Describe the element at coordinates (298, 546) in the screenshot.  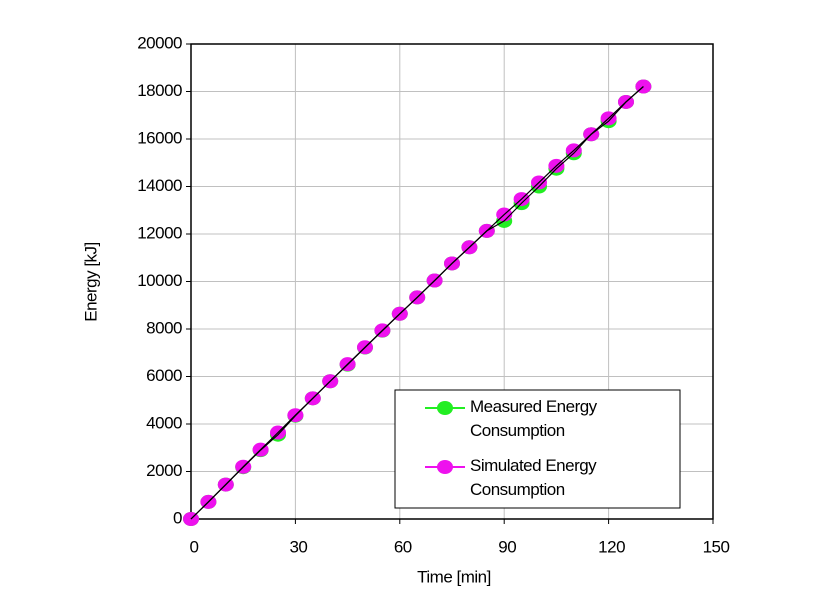
I see `x-tick-label: 30` at that location.